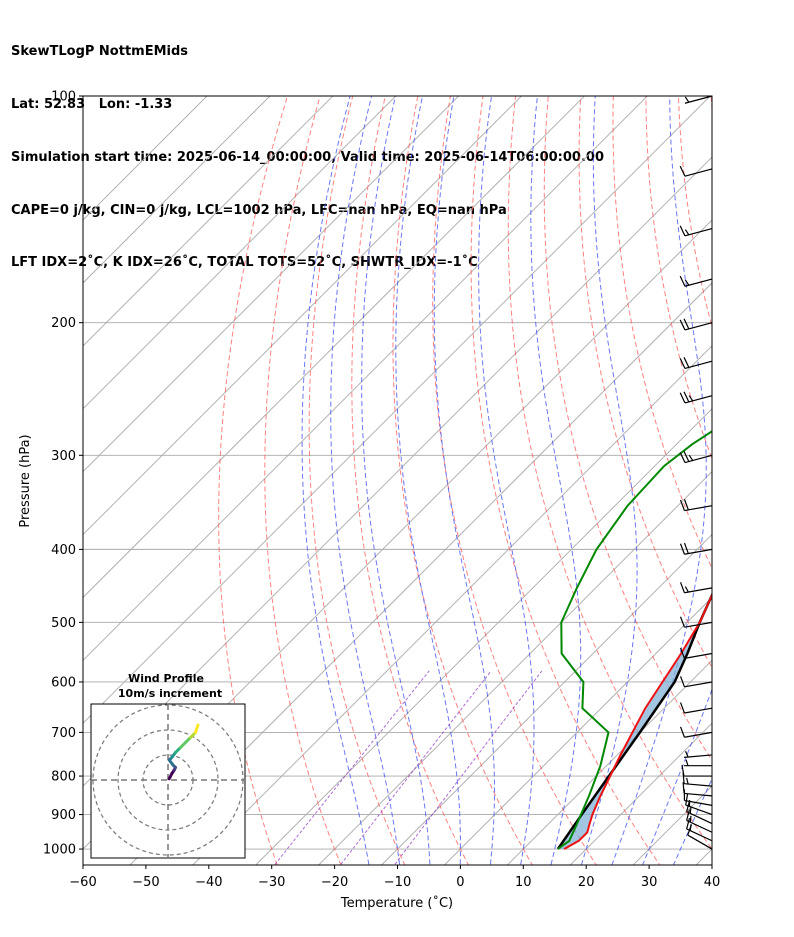 The height and width of the screenshot is (937, 794). What do you see at coordinates (63, 733) in the screenshot?
I see `y-tick-label: 700` at bounding box center [63, 733].